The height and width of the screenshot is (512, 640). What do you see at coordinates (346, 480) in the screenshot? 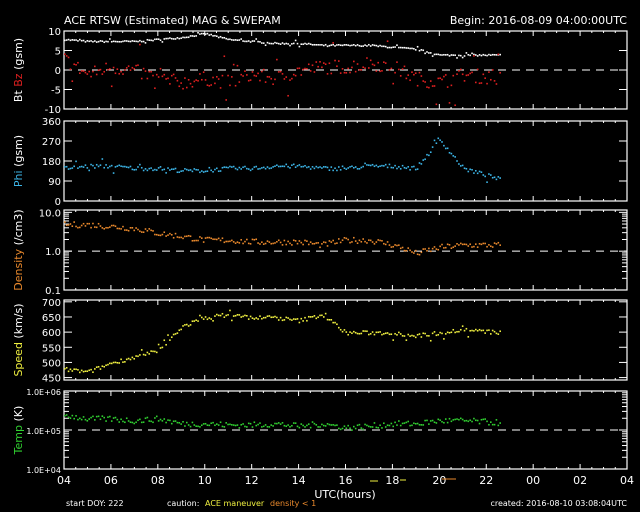
I see `x-tick-label: 16` at bounding box center [346, 480].